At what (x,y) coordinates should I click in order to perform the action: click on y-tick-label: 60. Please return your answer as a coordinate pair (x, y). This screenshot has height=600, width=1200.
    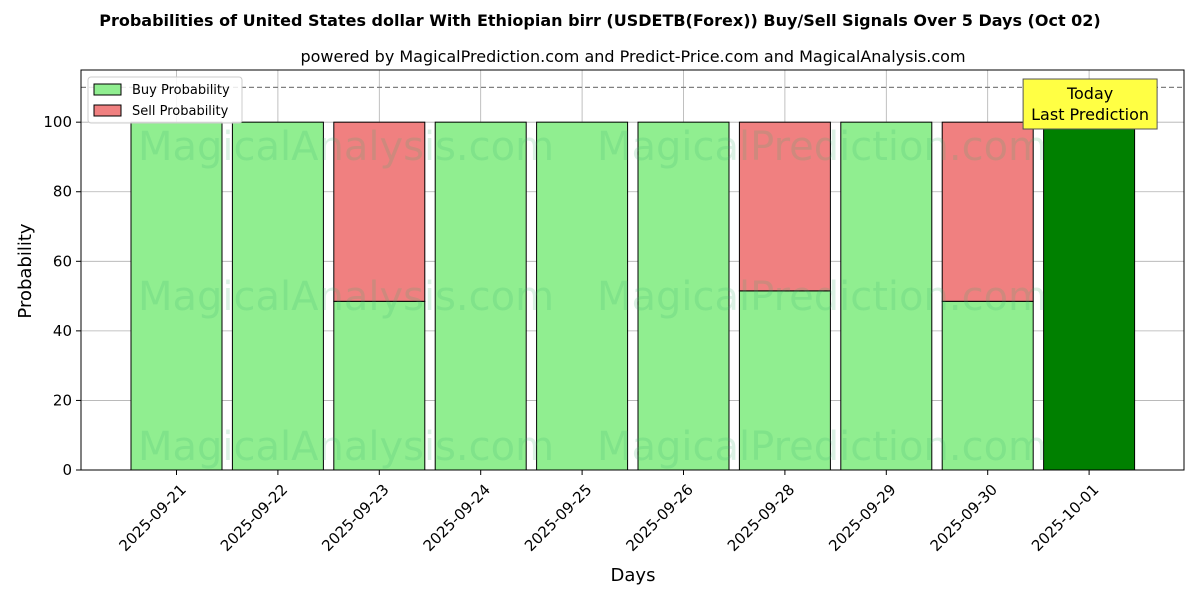
    Looking at the image, I should click on (62, 261).